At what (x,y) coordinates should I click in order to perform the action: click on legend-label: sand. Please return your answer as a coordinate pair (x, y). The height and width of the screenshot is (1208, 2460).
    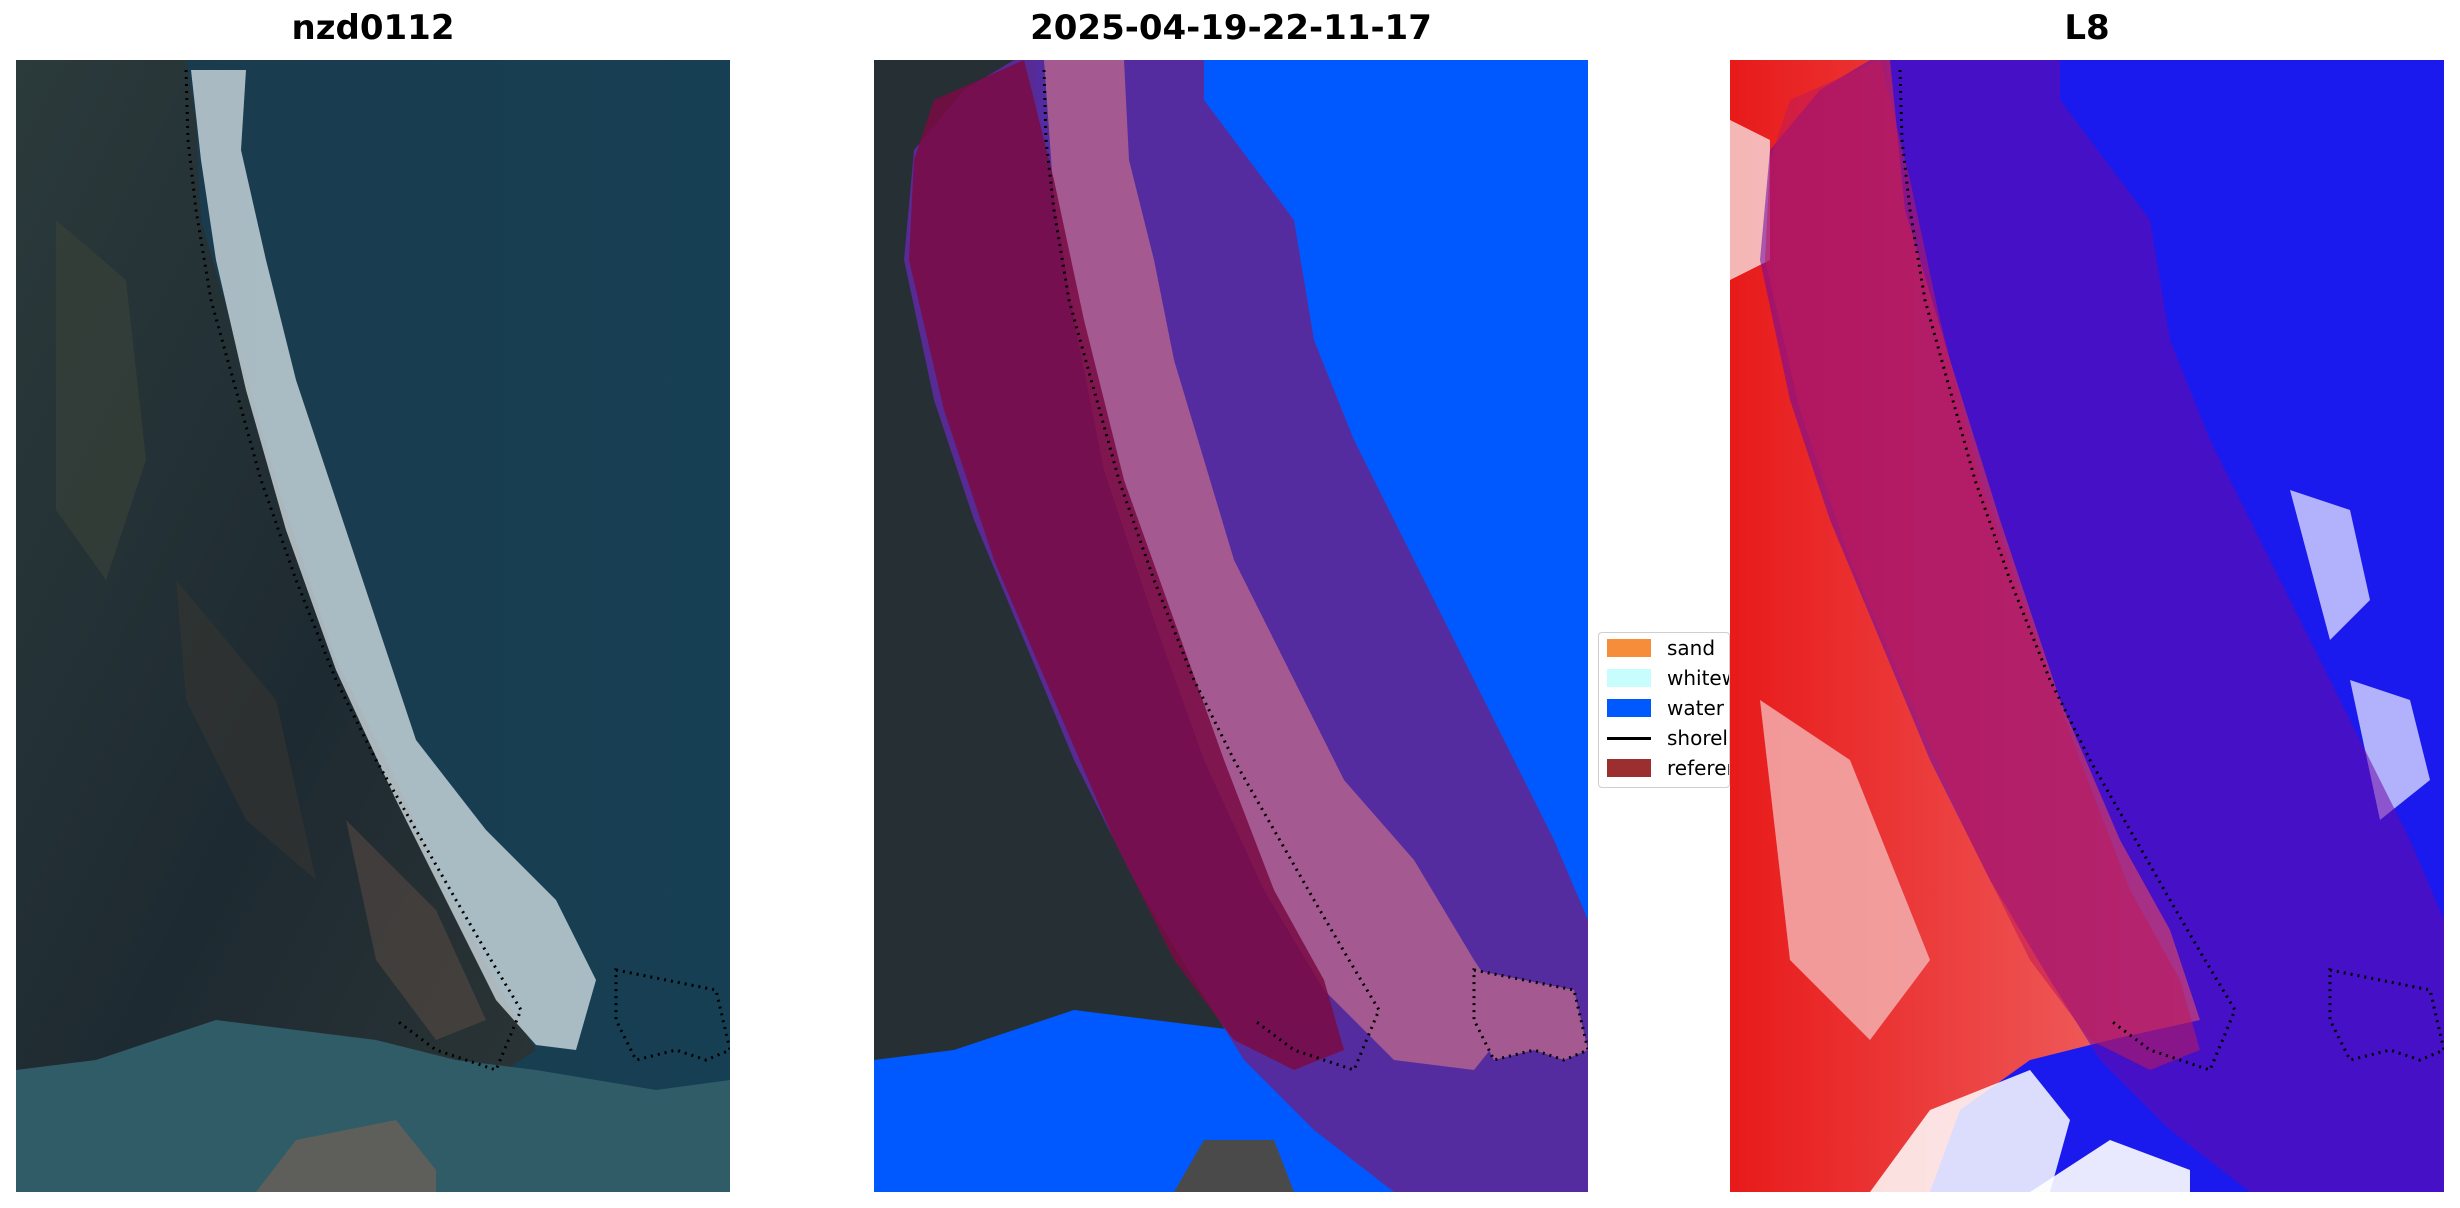
    Looking at the image, I should click on (1691, 648).